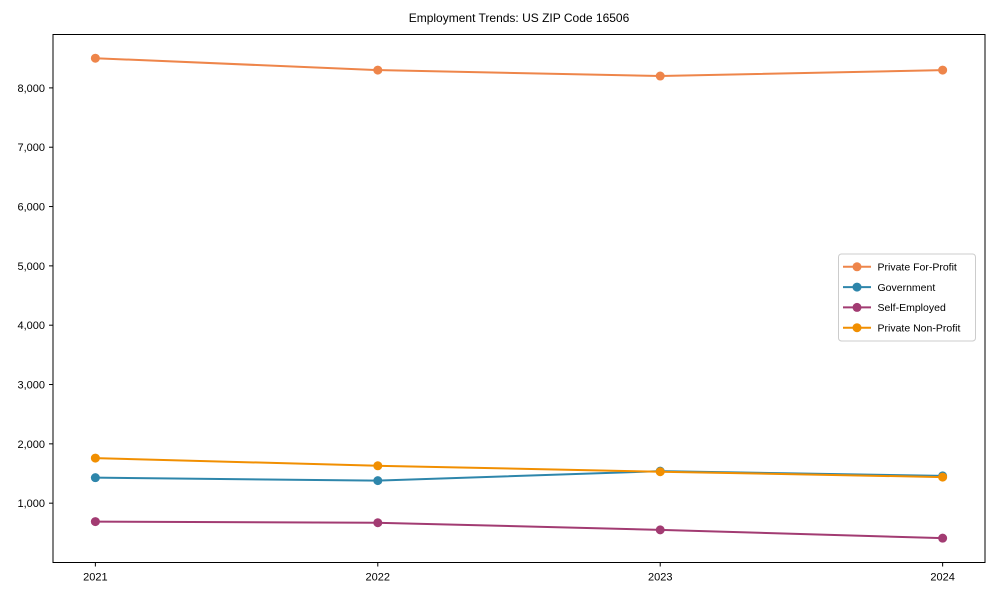 The width and height of the screenshot is (1000, 600). Describe the element at coordinates (31, 148) in the screenshot. I see `y-axis-tick-label: 7,000` at that location.